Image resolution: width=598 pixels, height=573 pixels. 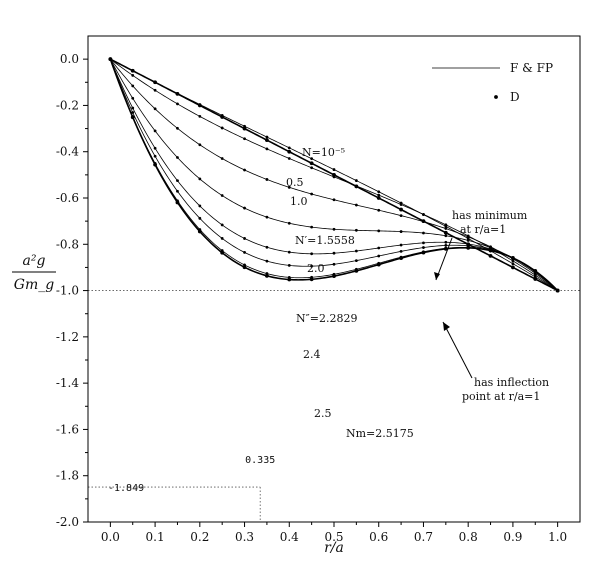 What do you see at coordinates (68, 152) in the screenshot?
I see `y-tick-label: -0.4` at bounding box center [68, 152].